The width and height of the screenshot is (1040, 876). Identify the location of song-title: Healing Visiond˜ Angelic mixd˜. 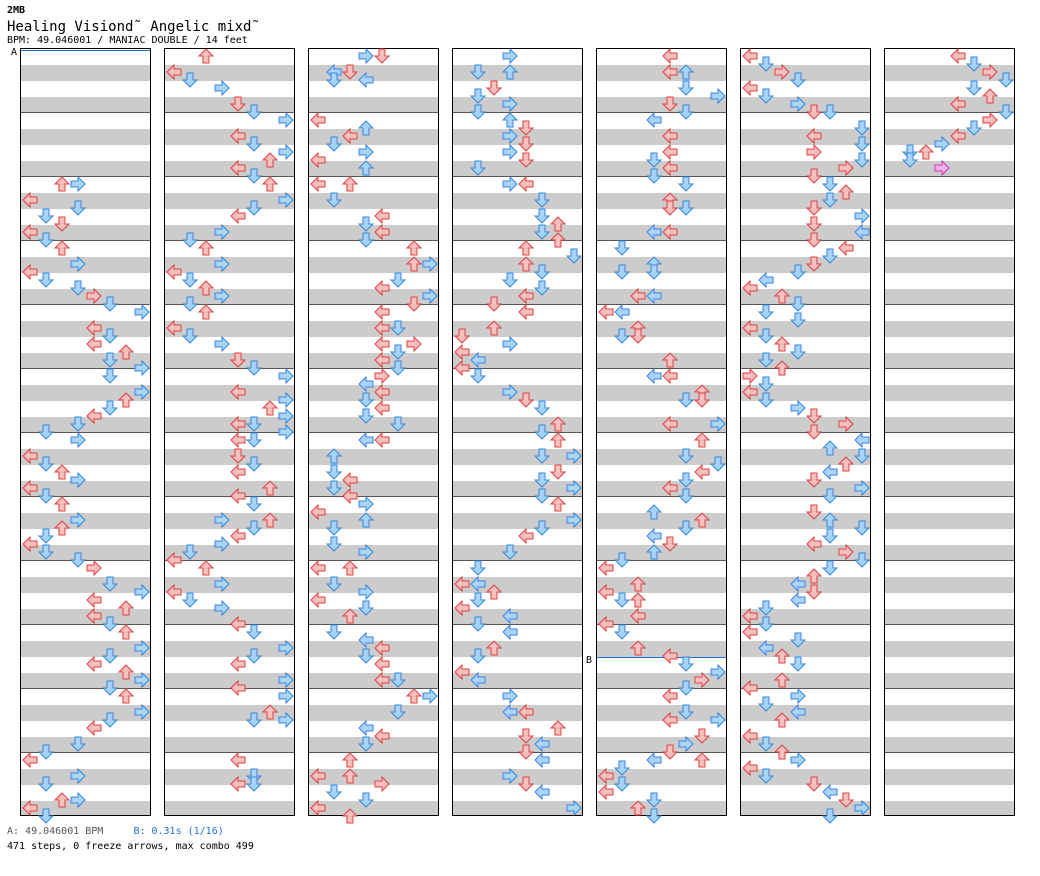
(133, 27).